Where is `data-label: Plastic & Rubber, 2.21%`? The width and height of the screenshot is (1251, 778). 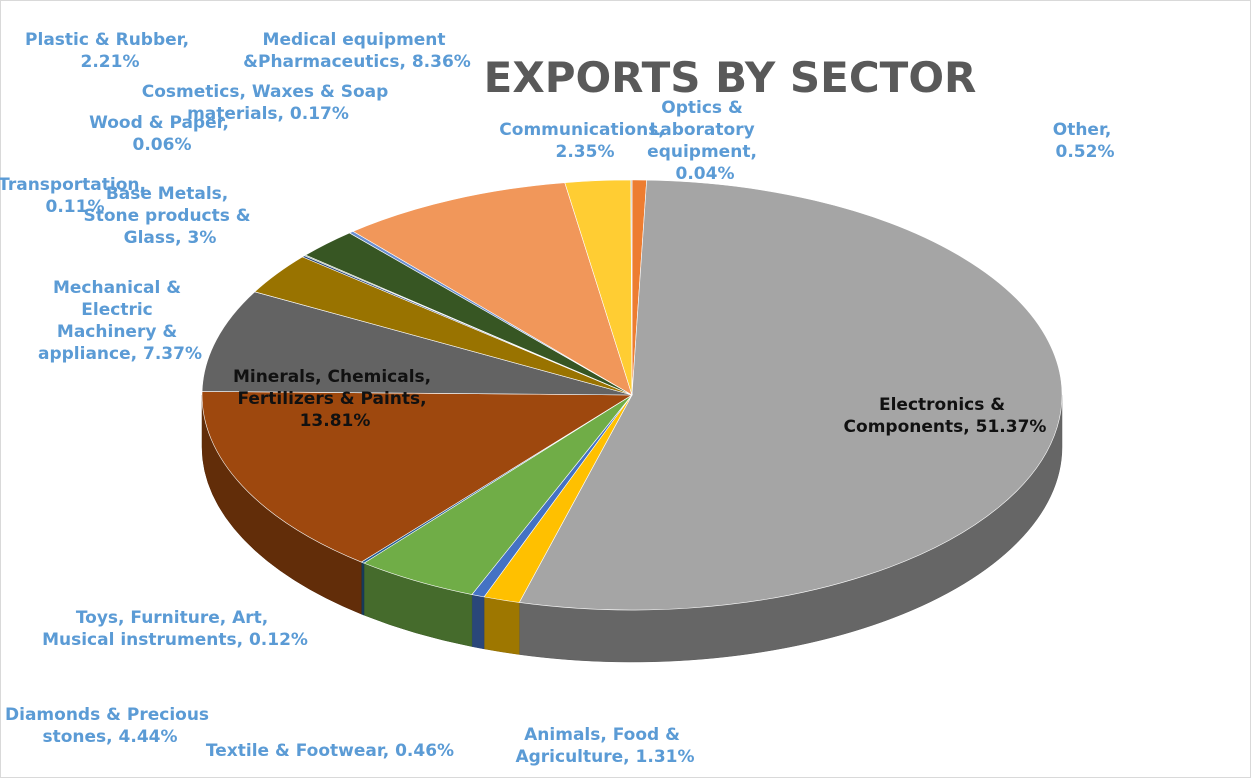 data-label: Plastic & Rubber, 2.21% is located at coordinates (110, 51).